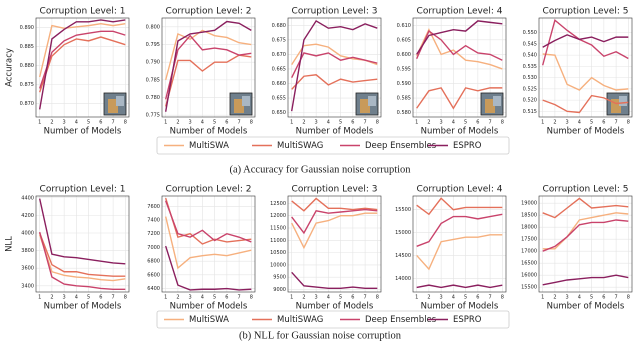 Image resolution: width=640 pixels, height=344 pixels. I want to click on y-tick-label: 18000, so click(529, 228).